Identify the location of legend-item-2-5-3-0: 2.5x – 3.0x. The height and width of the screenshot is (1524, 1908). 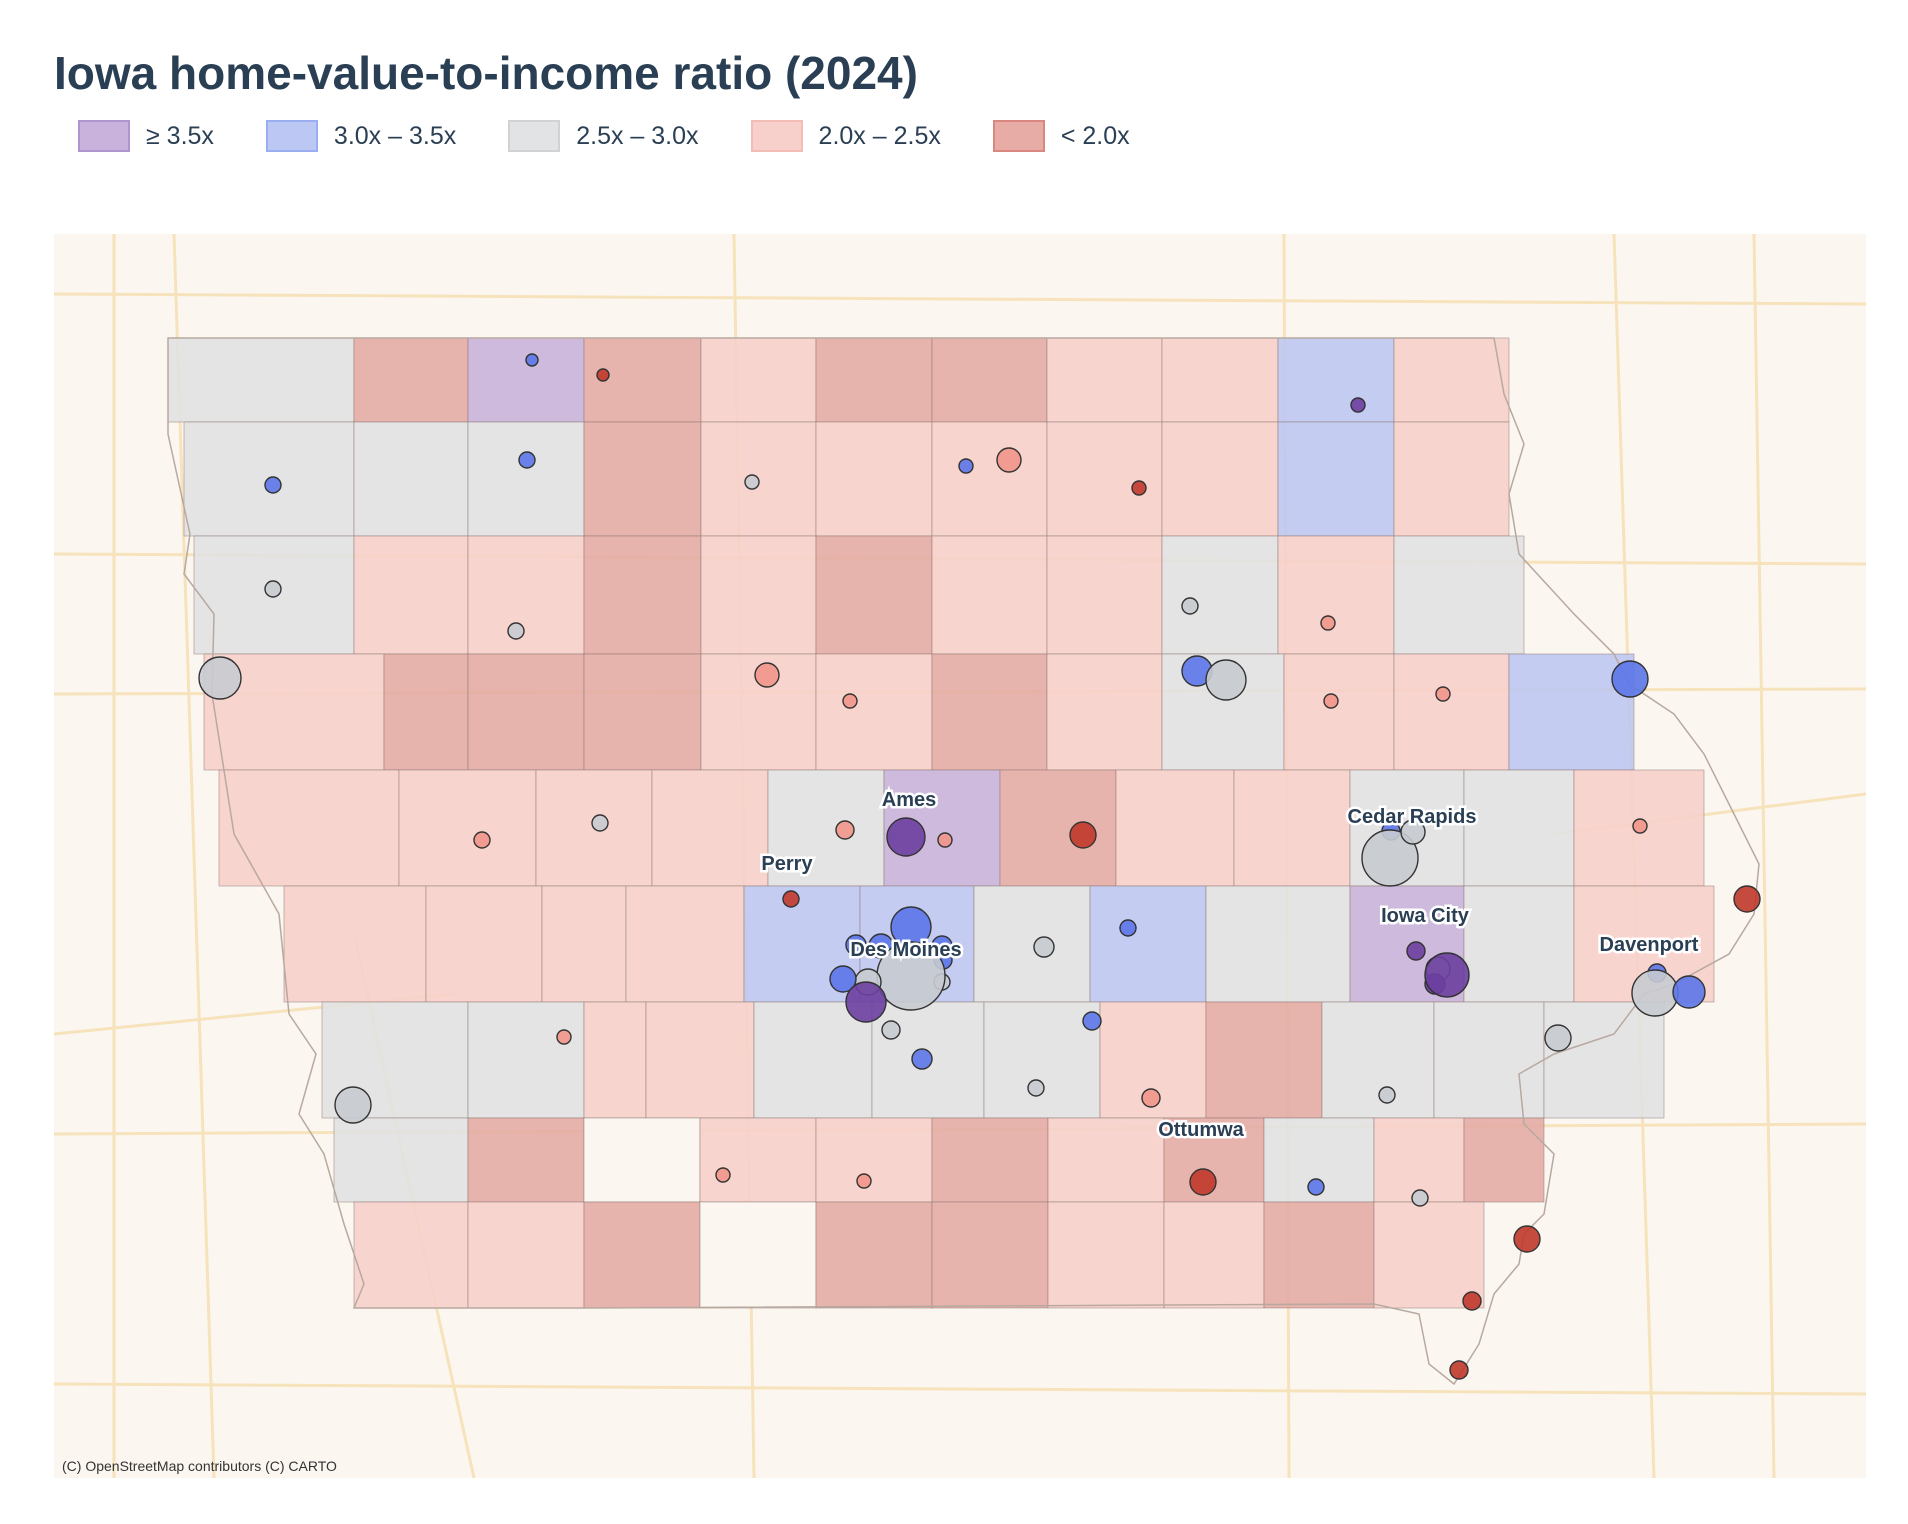
(603, 136).